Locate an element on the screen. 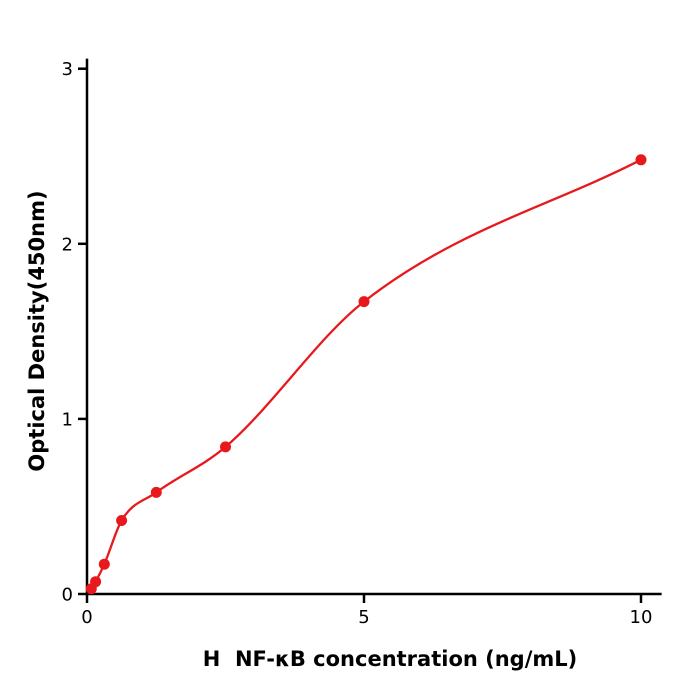 The height and width of the screenshot is (700, 700). x-tick-label: 10 is located at coordinates (641, 617).